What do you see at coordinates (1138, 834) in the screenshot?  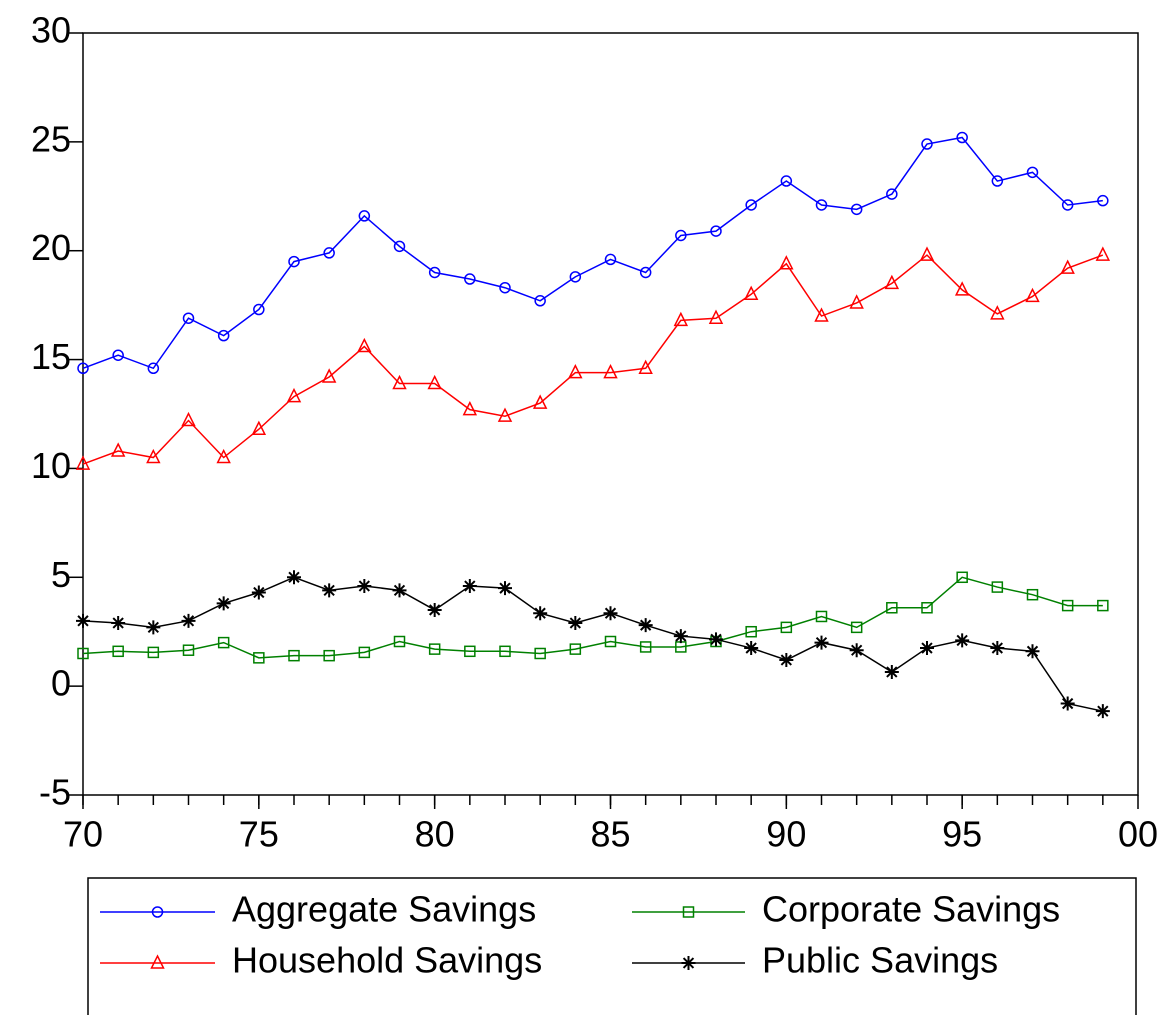 I see `x-tick-label: 00` at bounding box center [1138, 834].